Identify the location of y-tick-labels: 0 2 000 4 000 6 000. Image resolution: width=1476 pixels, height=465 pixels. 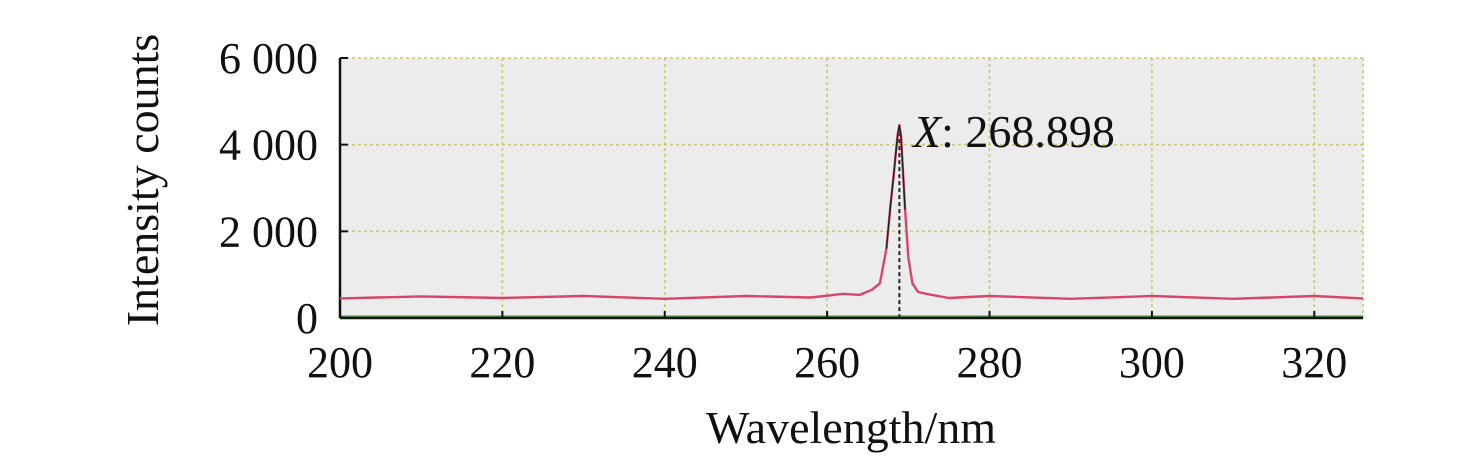
(268, 188).